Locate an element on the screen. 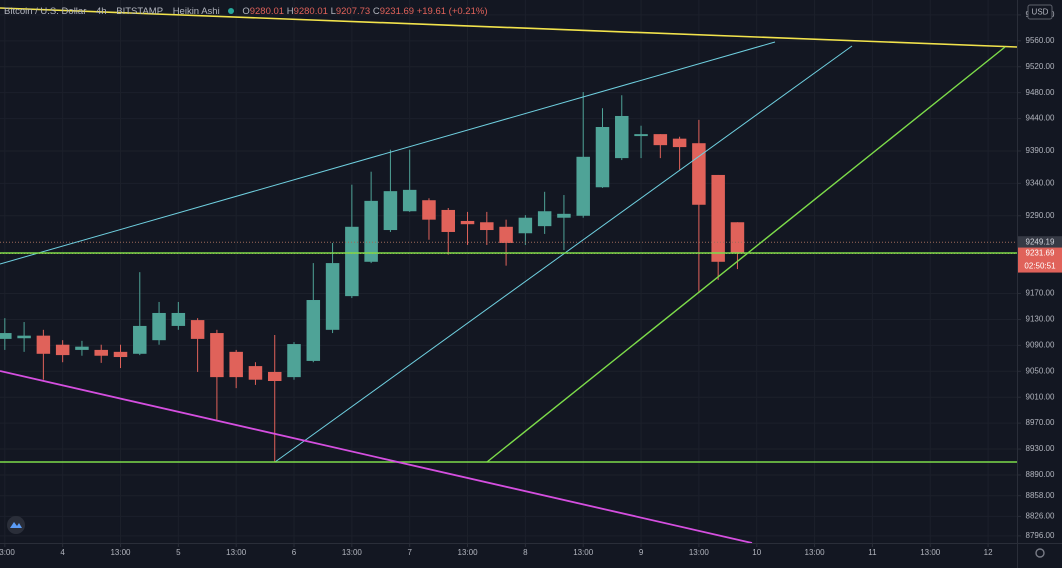 The width and height of the screenshot is (1062, 568). y-tick-label: 8890.00 is located at coordinates (1040, 474).